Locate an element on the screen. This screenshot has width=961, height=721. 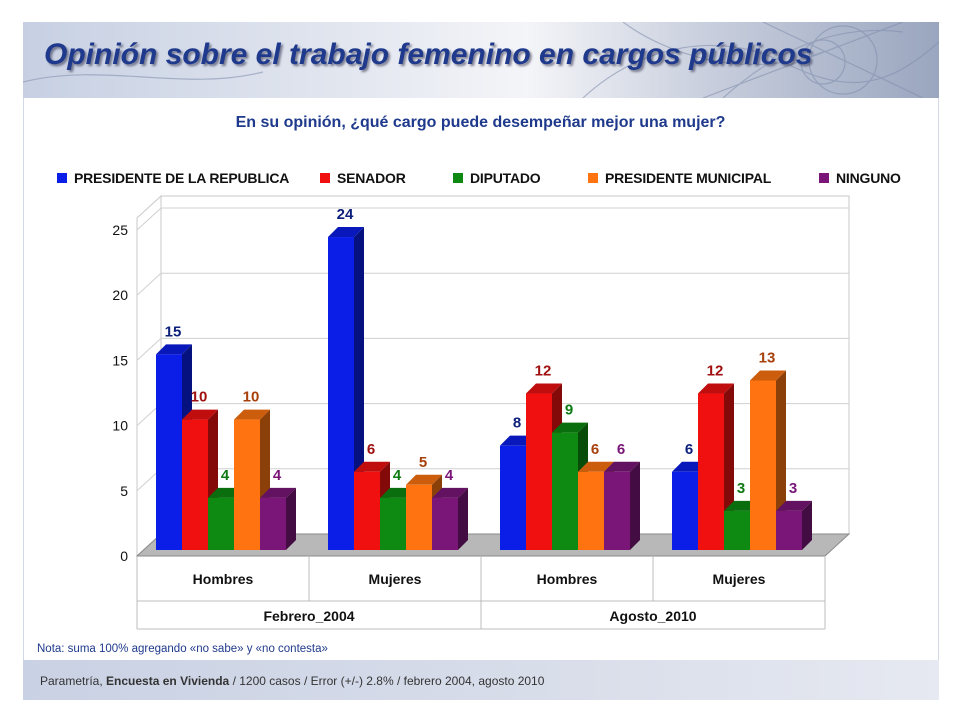
bar-value-label: 5 is located at coordinates (423, 462).